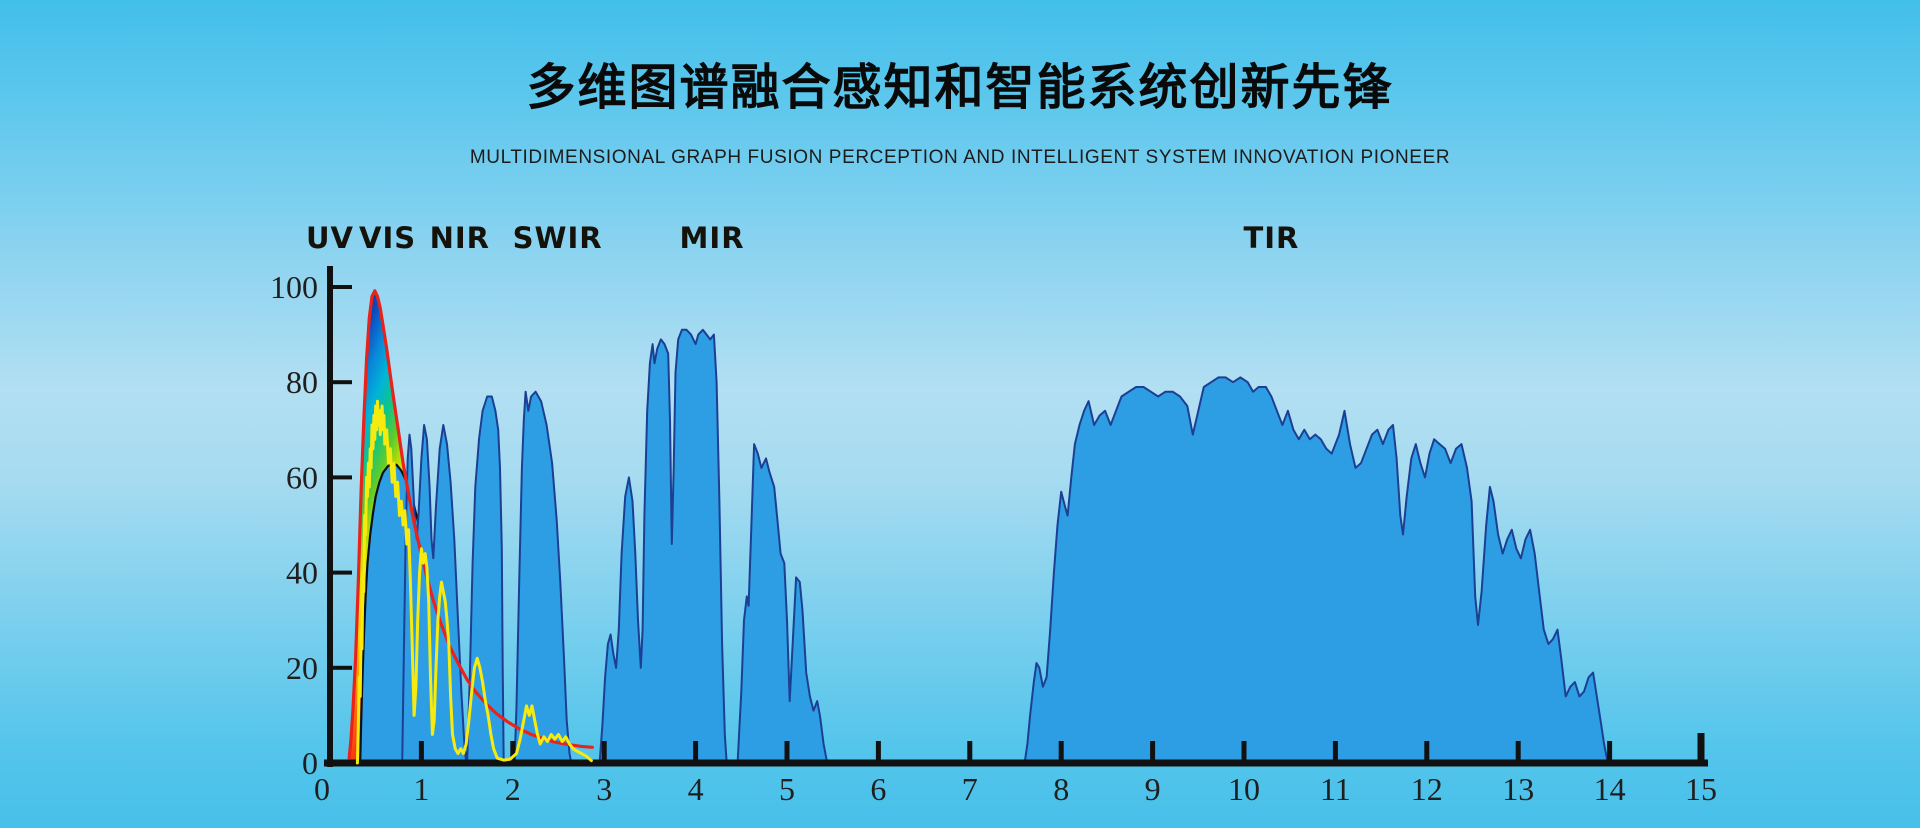  I want to click on x-tick-label: 2, so click(513, 789).